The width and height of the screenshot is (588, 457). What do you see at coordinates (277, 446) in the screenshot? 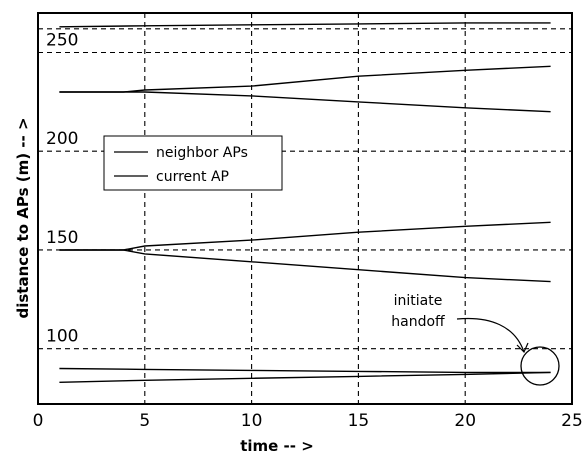
I see `x-axis-label: time -- >` at bounding box center [277, 446].